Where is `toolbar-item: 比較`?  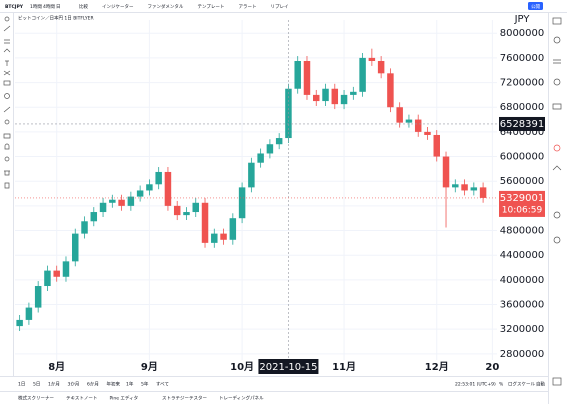 toolbar-item: 比較 is located at coordinates (83, 6).